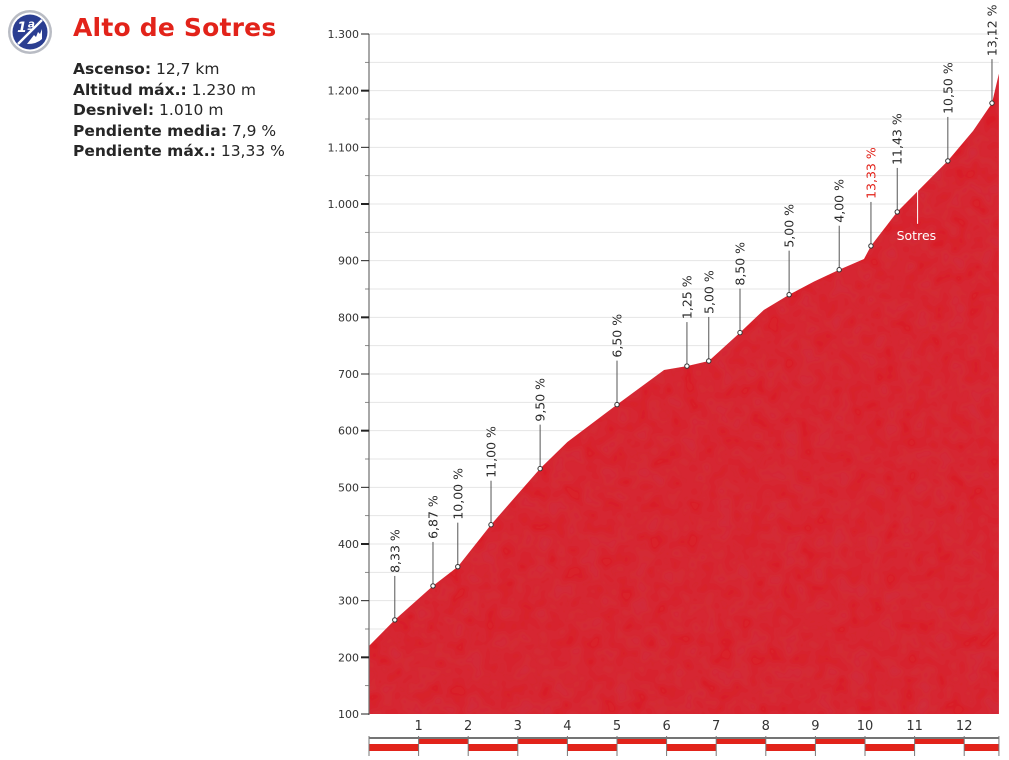 This screenshot has height=760, width=1009. What do you see at coordinates (254, 130) in the screenshot?
I see `stat-value: 7,9 %` at bounding box center [254, 130].